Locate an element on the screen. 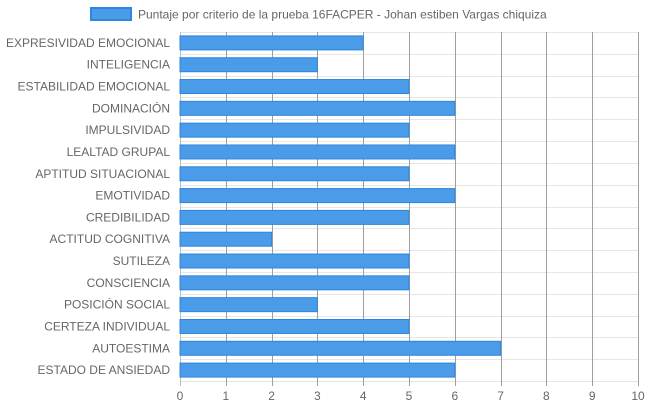 This screenshot has width=648, height=410. category-label: APTITUD SITUACIONAL is located at coordinates (102, 174).